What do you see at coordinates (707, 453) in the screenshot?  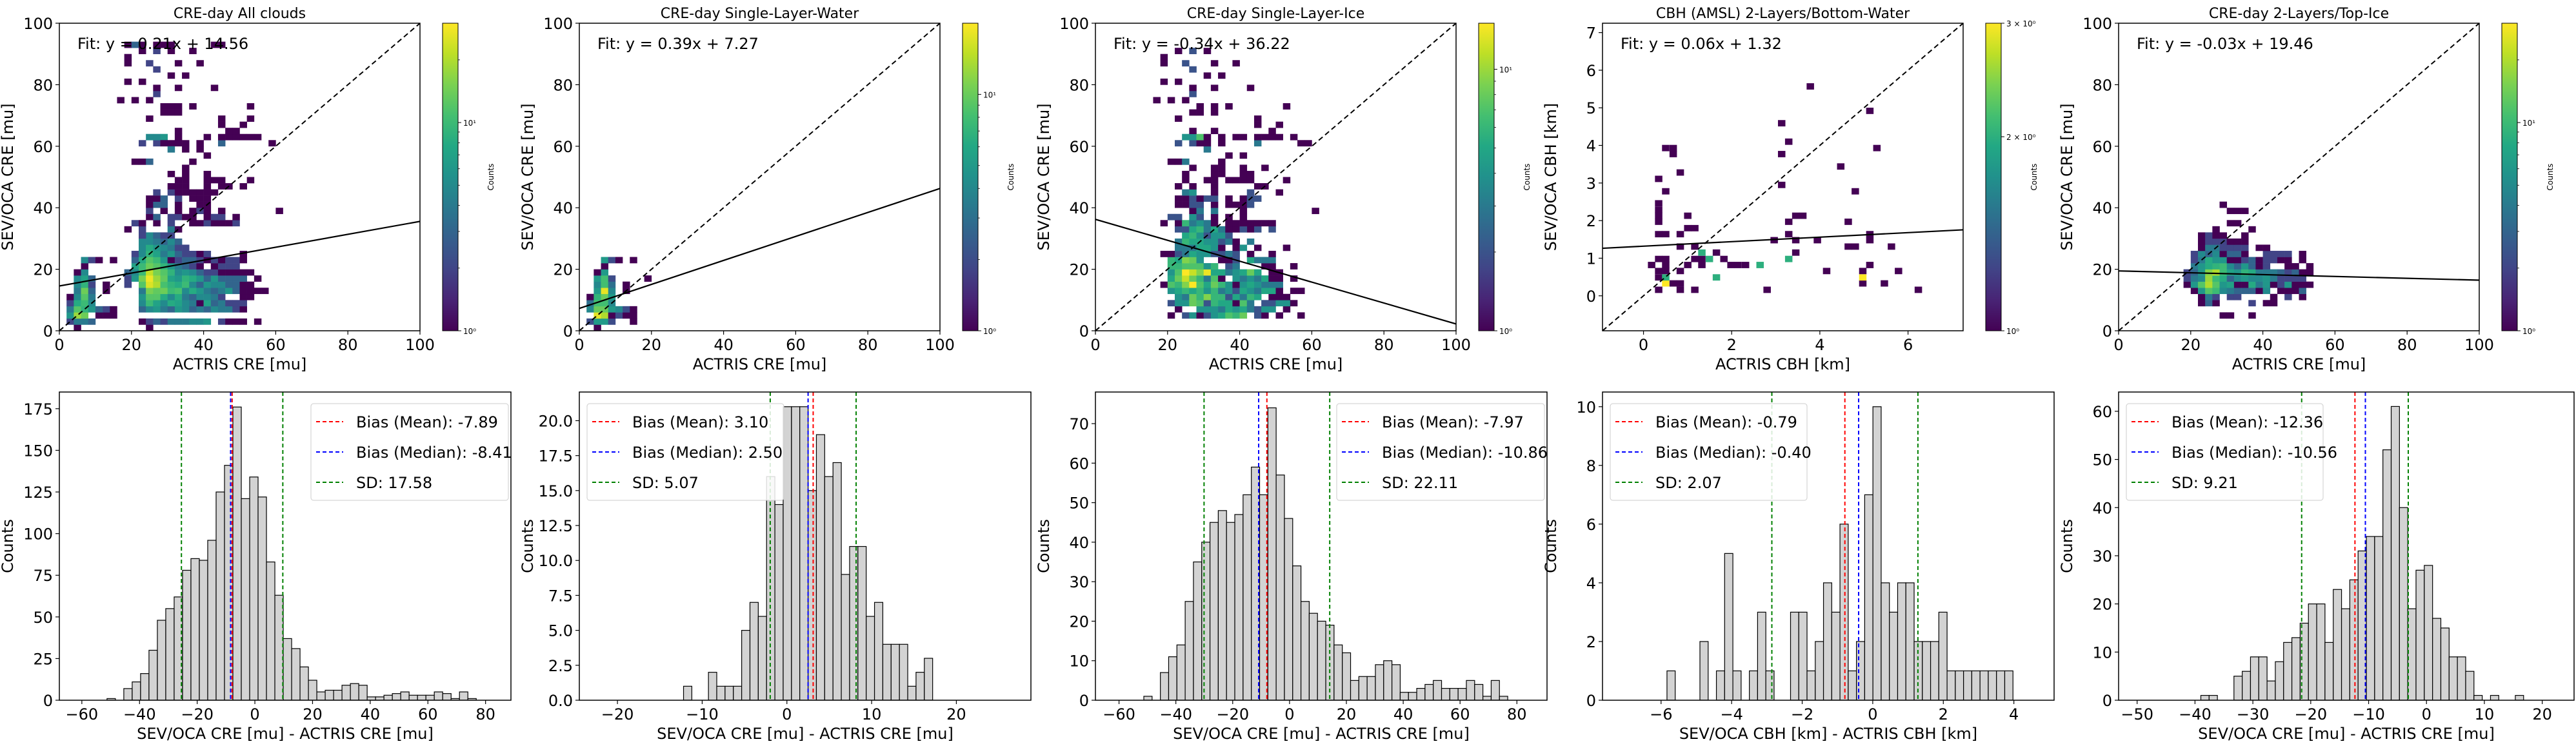 I see `legend-label: Bias (Median): 2.50` at bounding box center [707, 453].